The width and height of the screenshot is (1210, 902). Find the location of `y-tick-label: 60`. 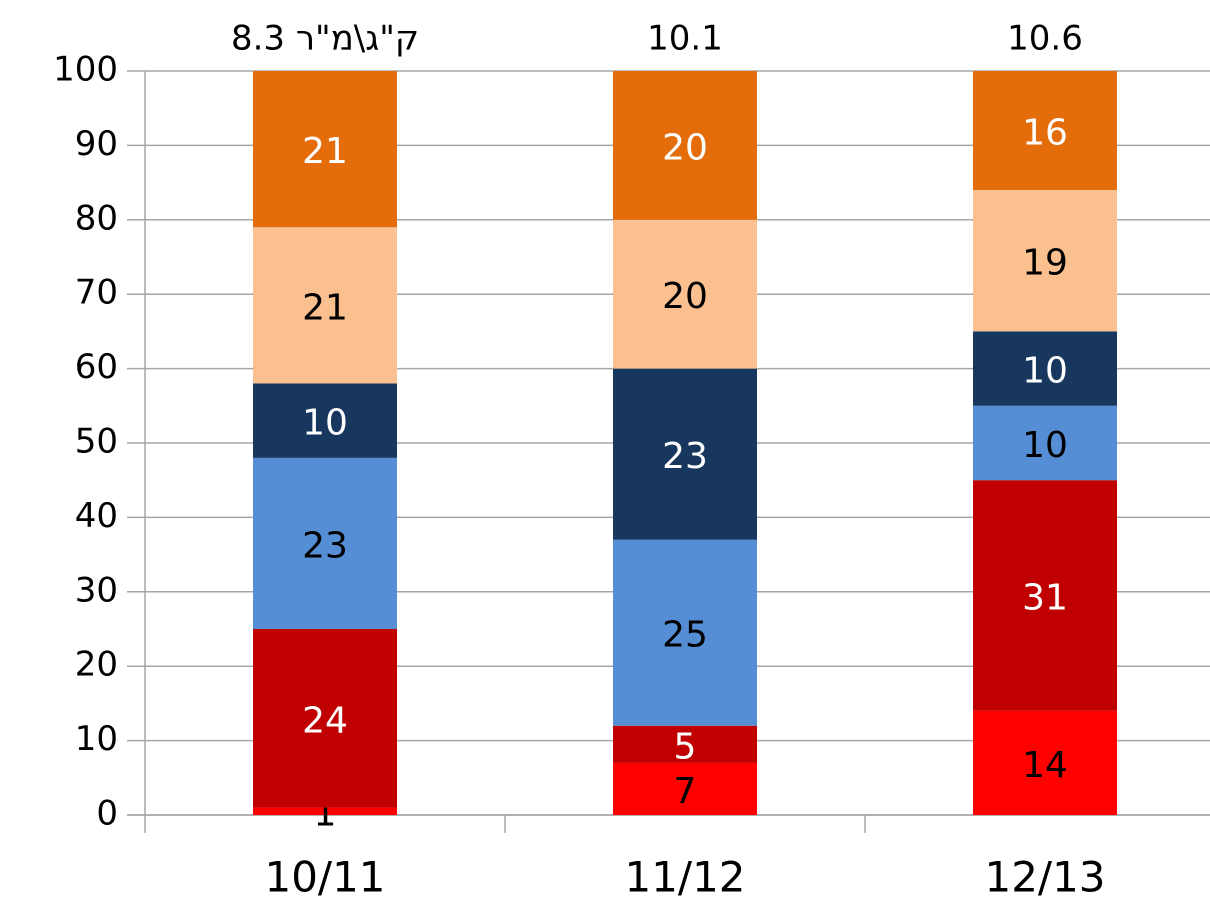

y-tick-label: 60 is located at coordinates (96, 367).